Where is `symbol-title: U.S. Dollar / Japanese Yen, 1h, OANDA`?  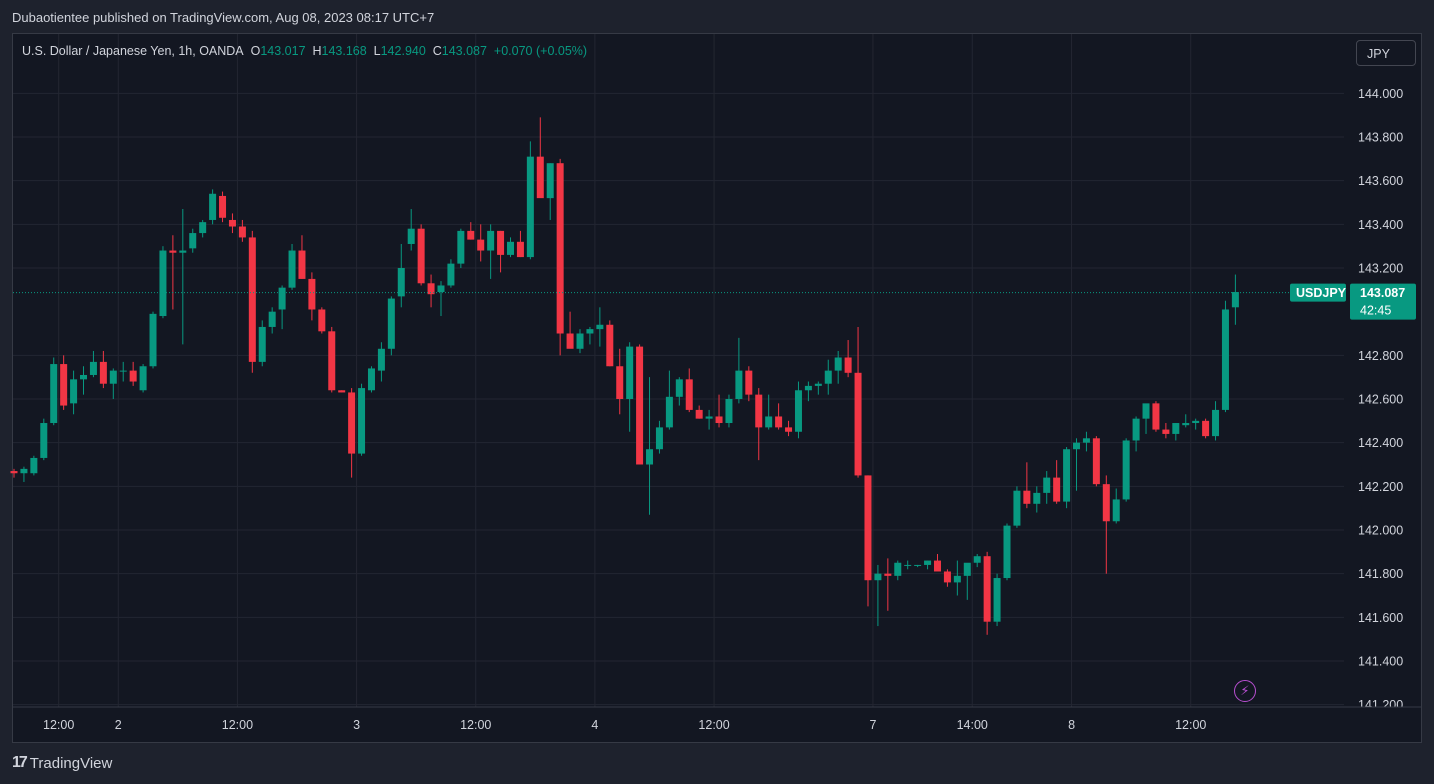 symbol-title: U.S. Dollar / Japanese Yen, 1h, OANDA is located at coordinates (133, 51).